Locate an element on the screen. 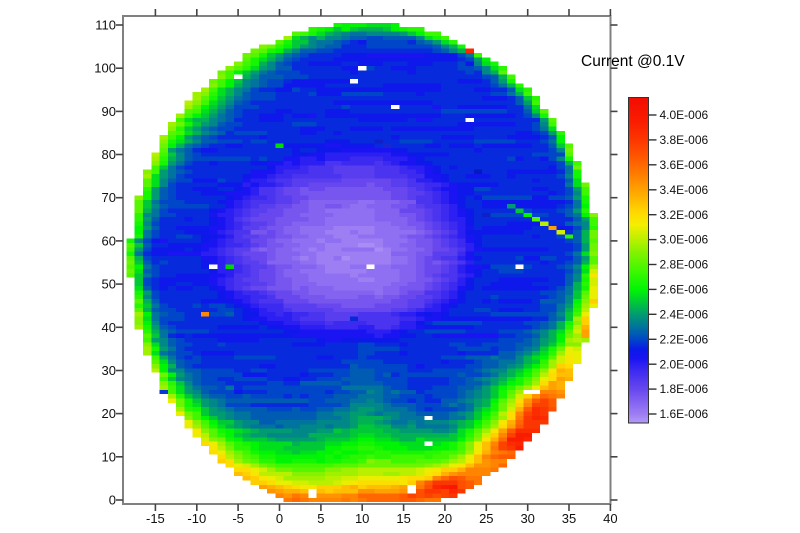  svg-text: 1.8E-006 is located at coordinates (684, 389).